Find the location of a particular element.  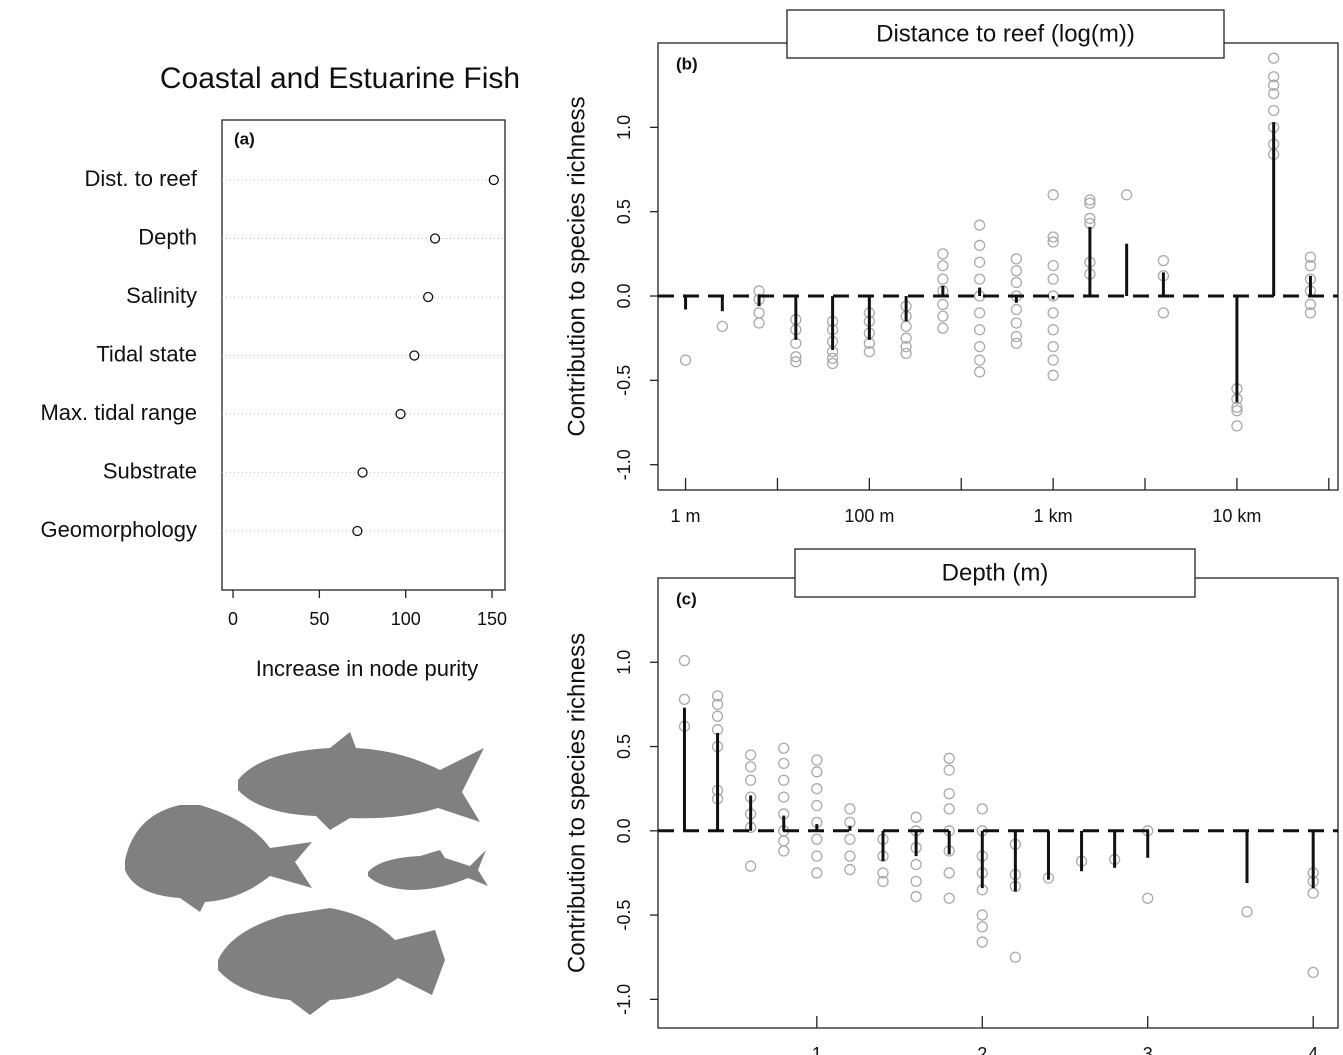

category-label: Dist. to reef is located at coordinates (141, 178).